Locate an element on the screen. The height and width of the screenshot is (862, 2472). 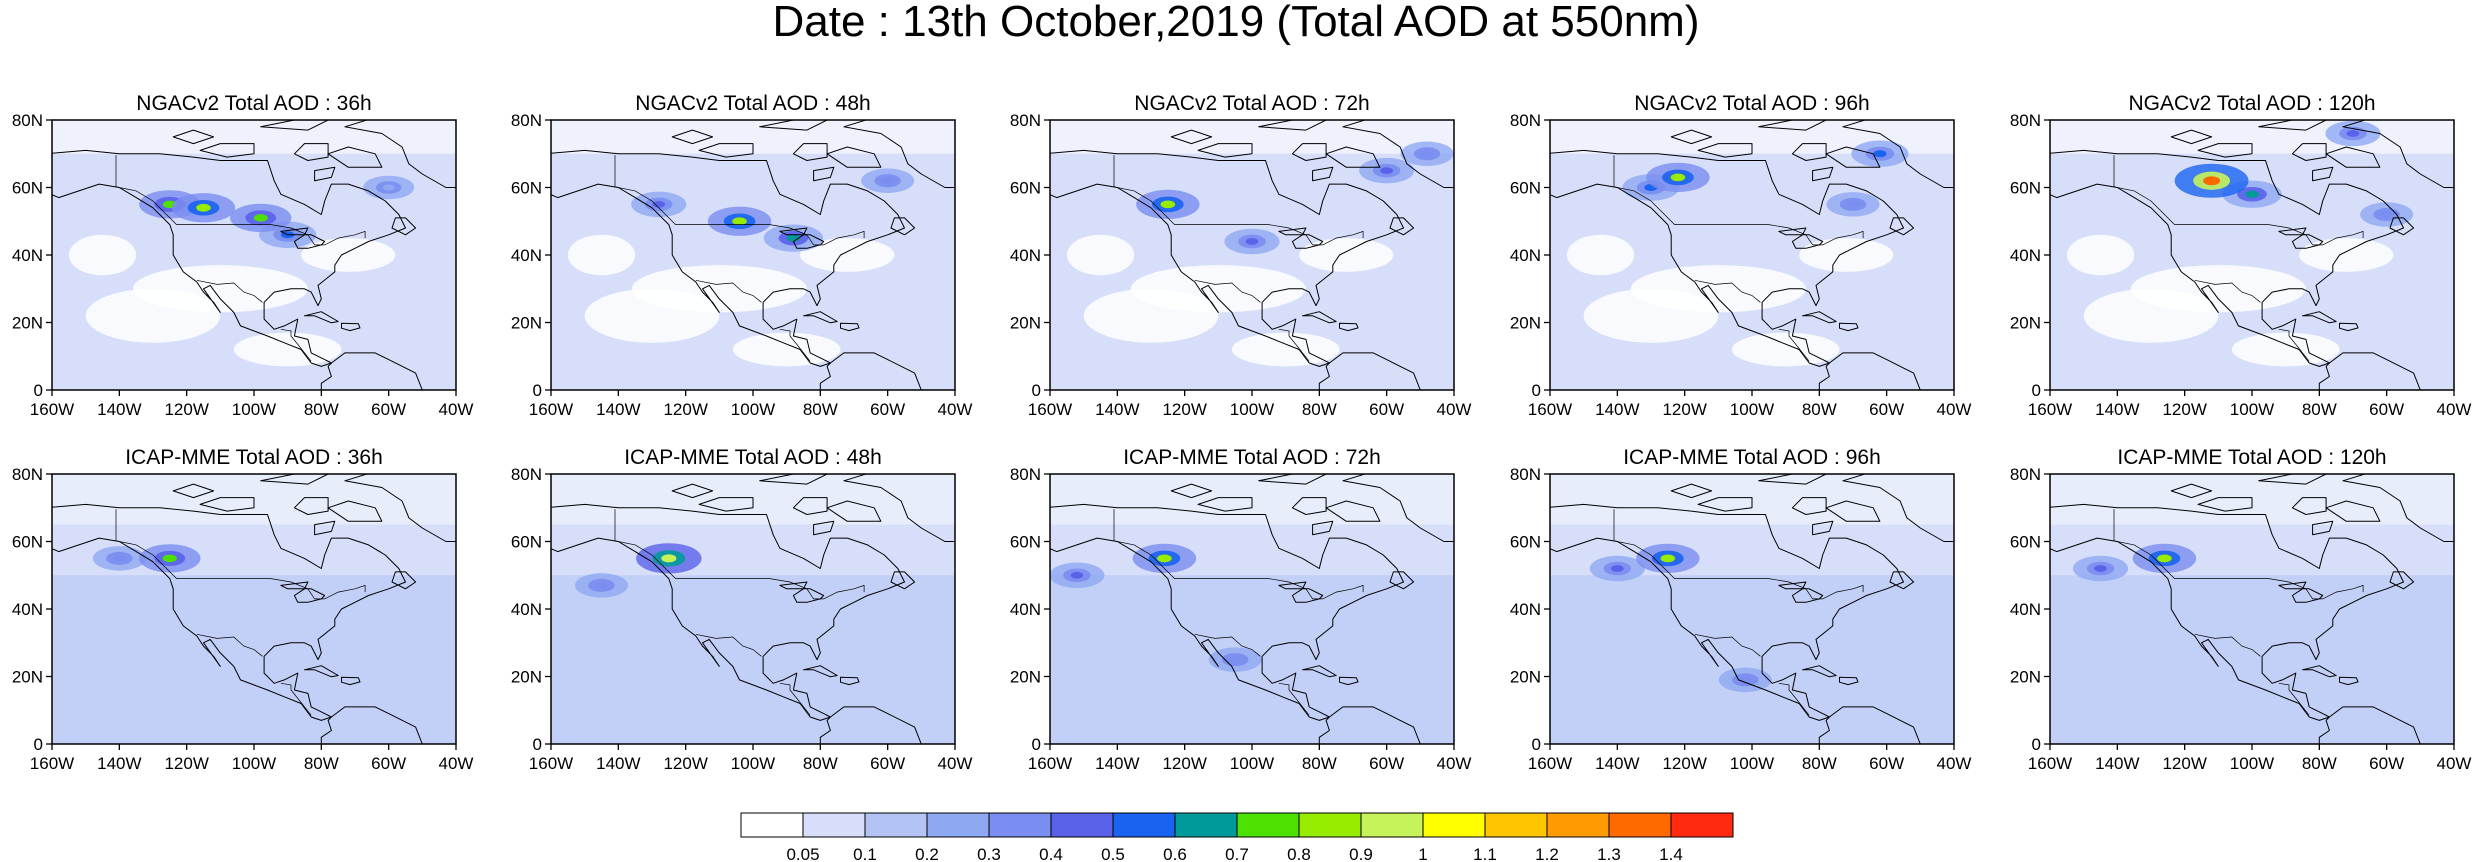
colorbar-label: 1.3 is located at coordinates (1609, 853).